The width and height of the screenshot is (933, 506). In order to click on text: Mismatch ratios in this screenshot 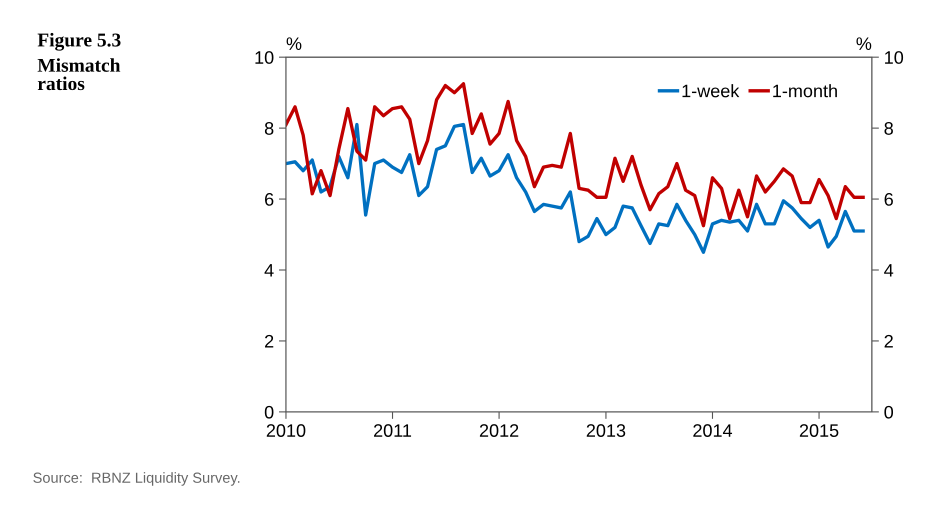, I will do `click(79, 74)`.